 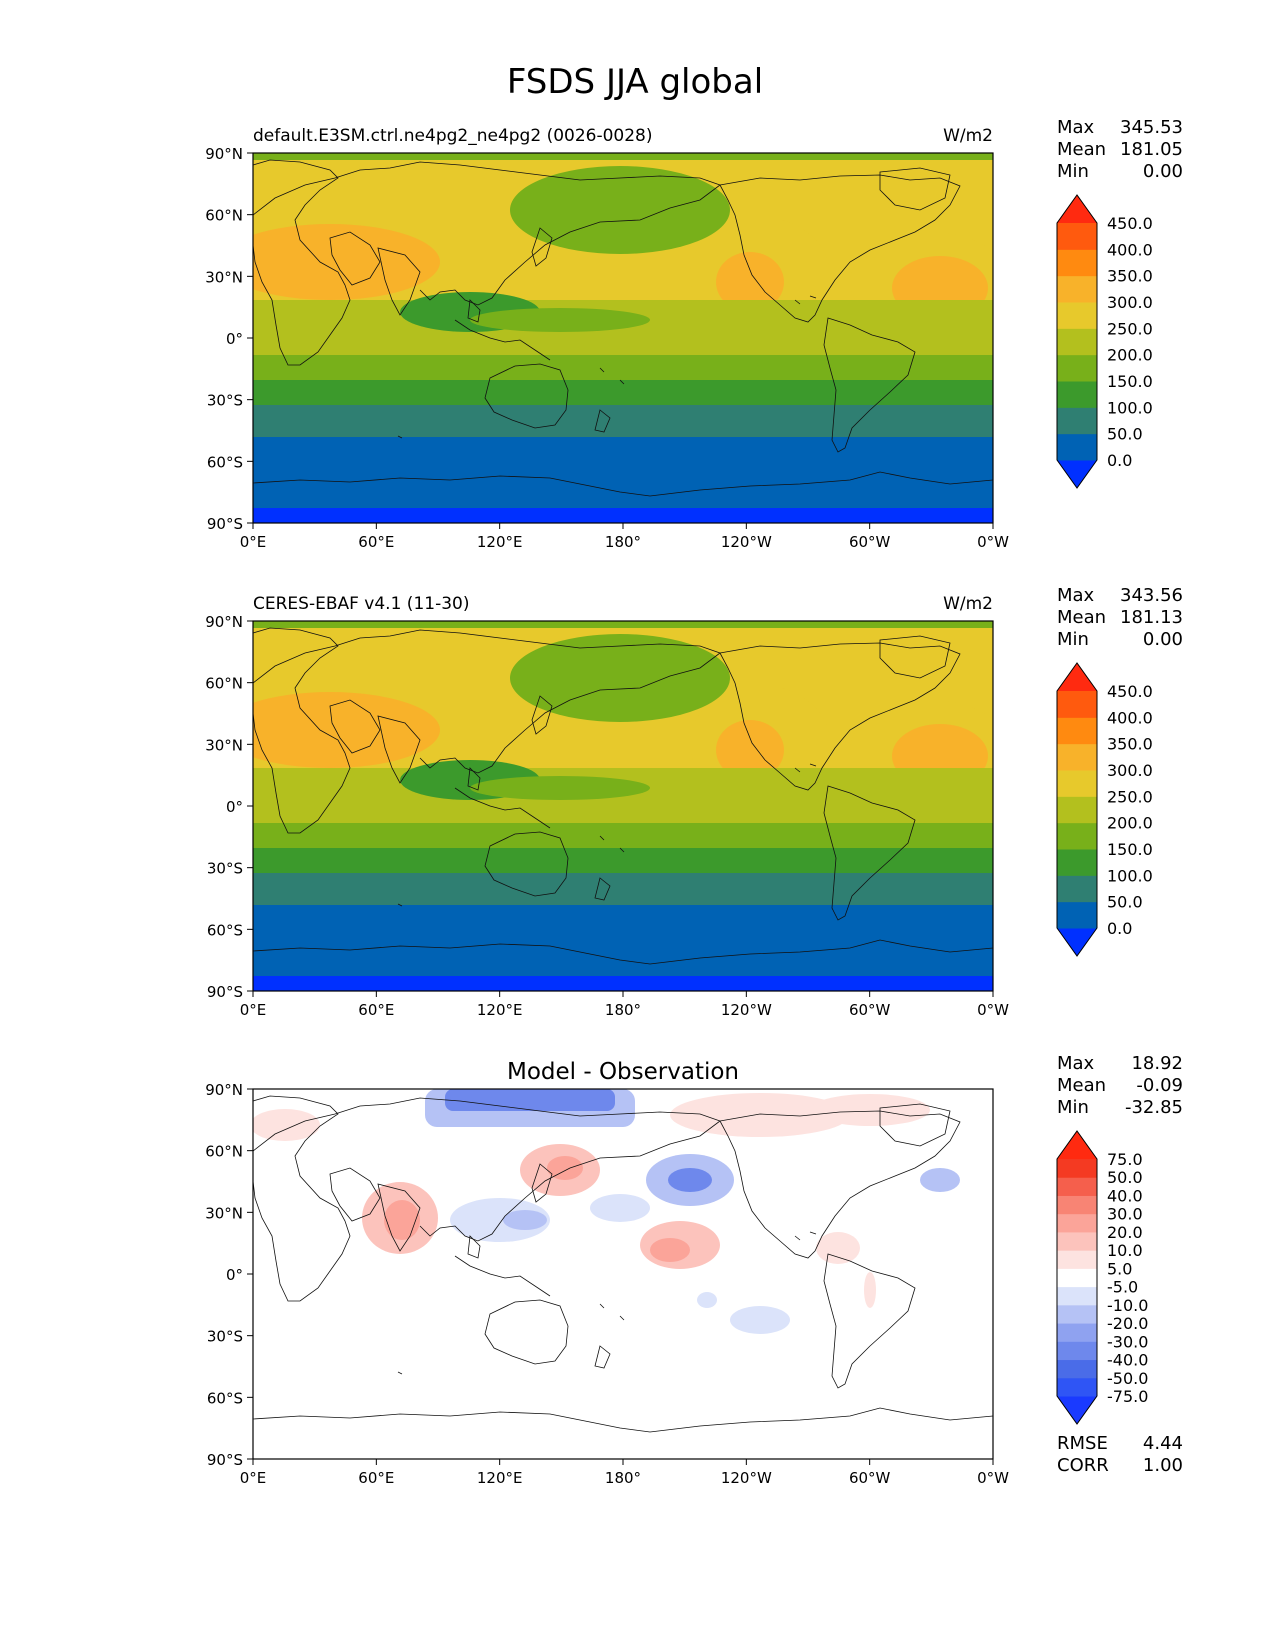 What do you see at coordinates (1122, 1287) in the screenshot?
I see `colorbar-tick-label: -5.0` at bounding box center [1122, 1287].